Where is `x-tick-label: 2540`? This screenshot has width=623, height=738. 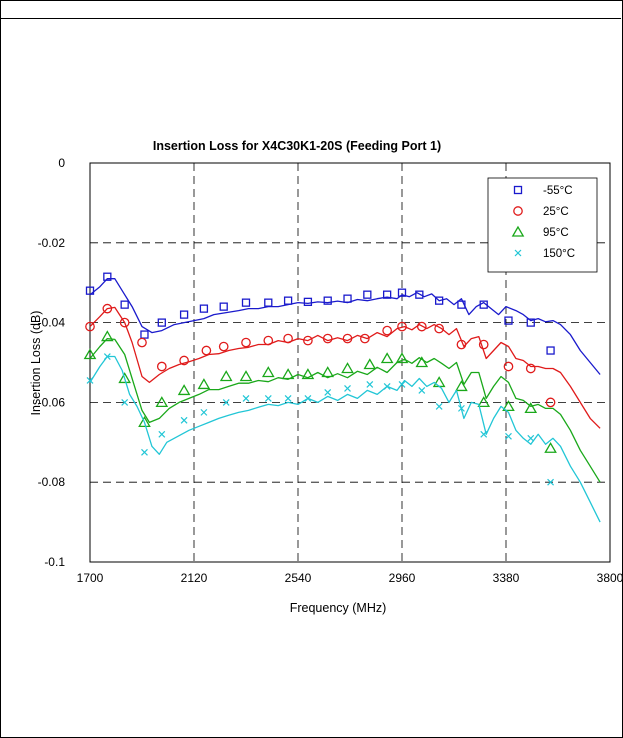
x-tick-label: 2540 is located at coordinates (298, 578).